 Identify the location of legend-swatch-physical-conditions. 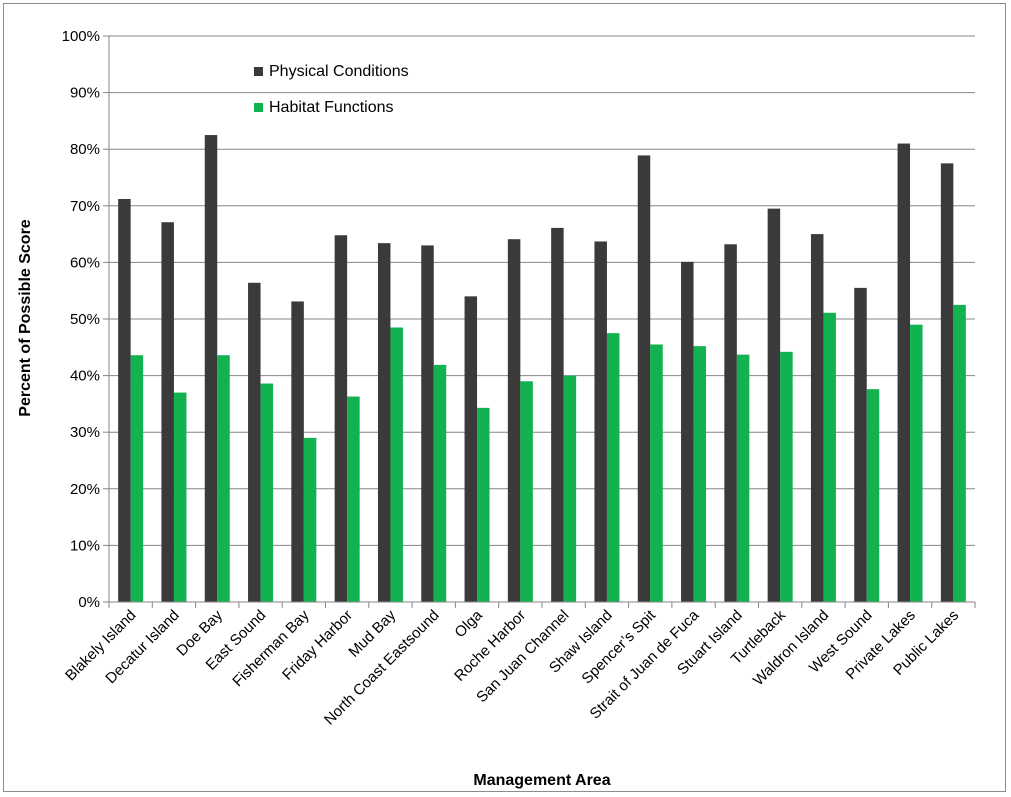
(258, 71).